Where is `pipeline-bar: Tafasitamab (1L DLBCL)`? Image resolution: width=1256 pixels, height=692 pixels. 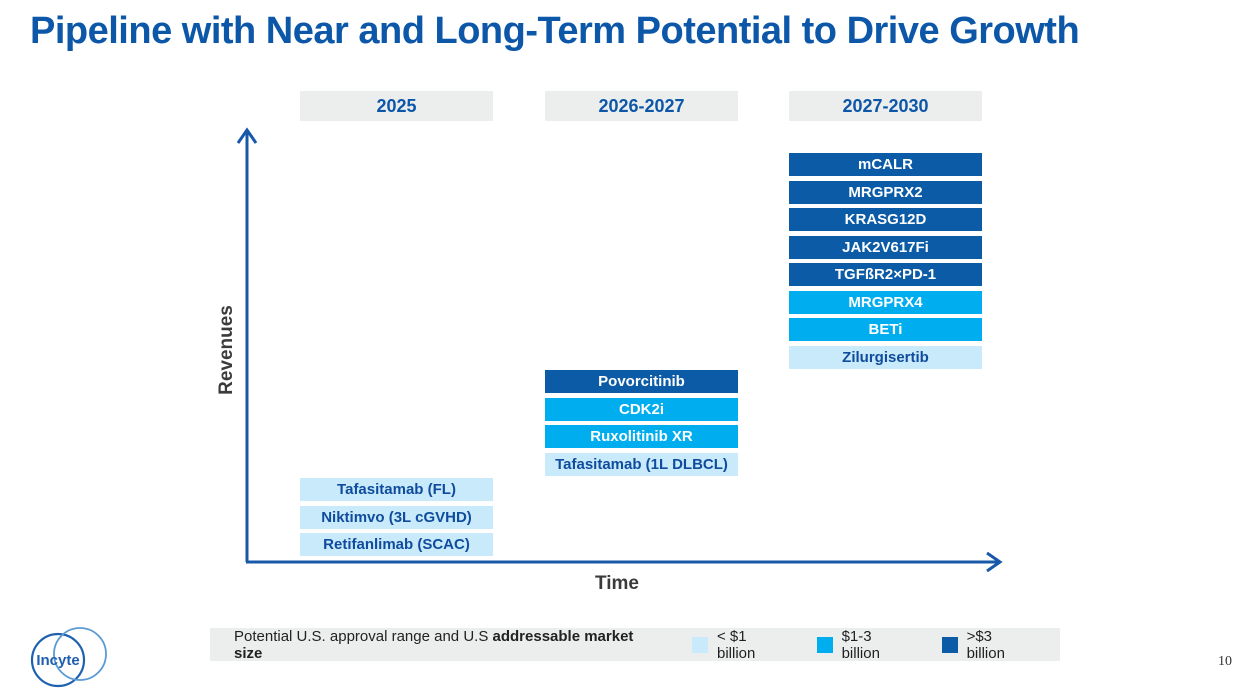 pipeline-bar: Tafasitamab (1L DLBCL) is located at coordinates (641, 464).